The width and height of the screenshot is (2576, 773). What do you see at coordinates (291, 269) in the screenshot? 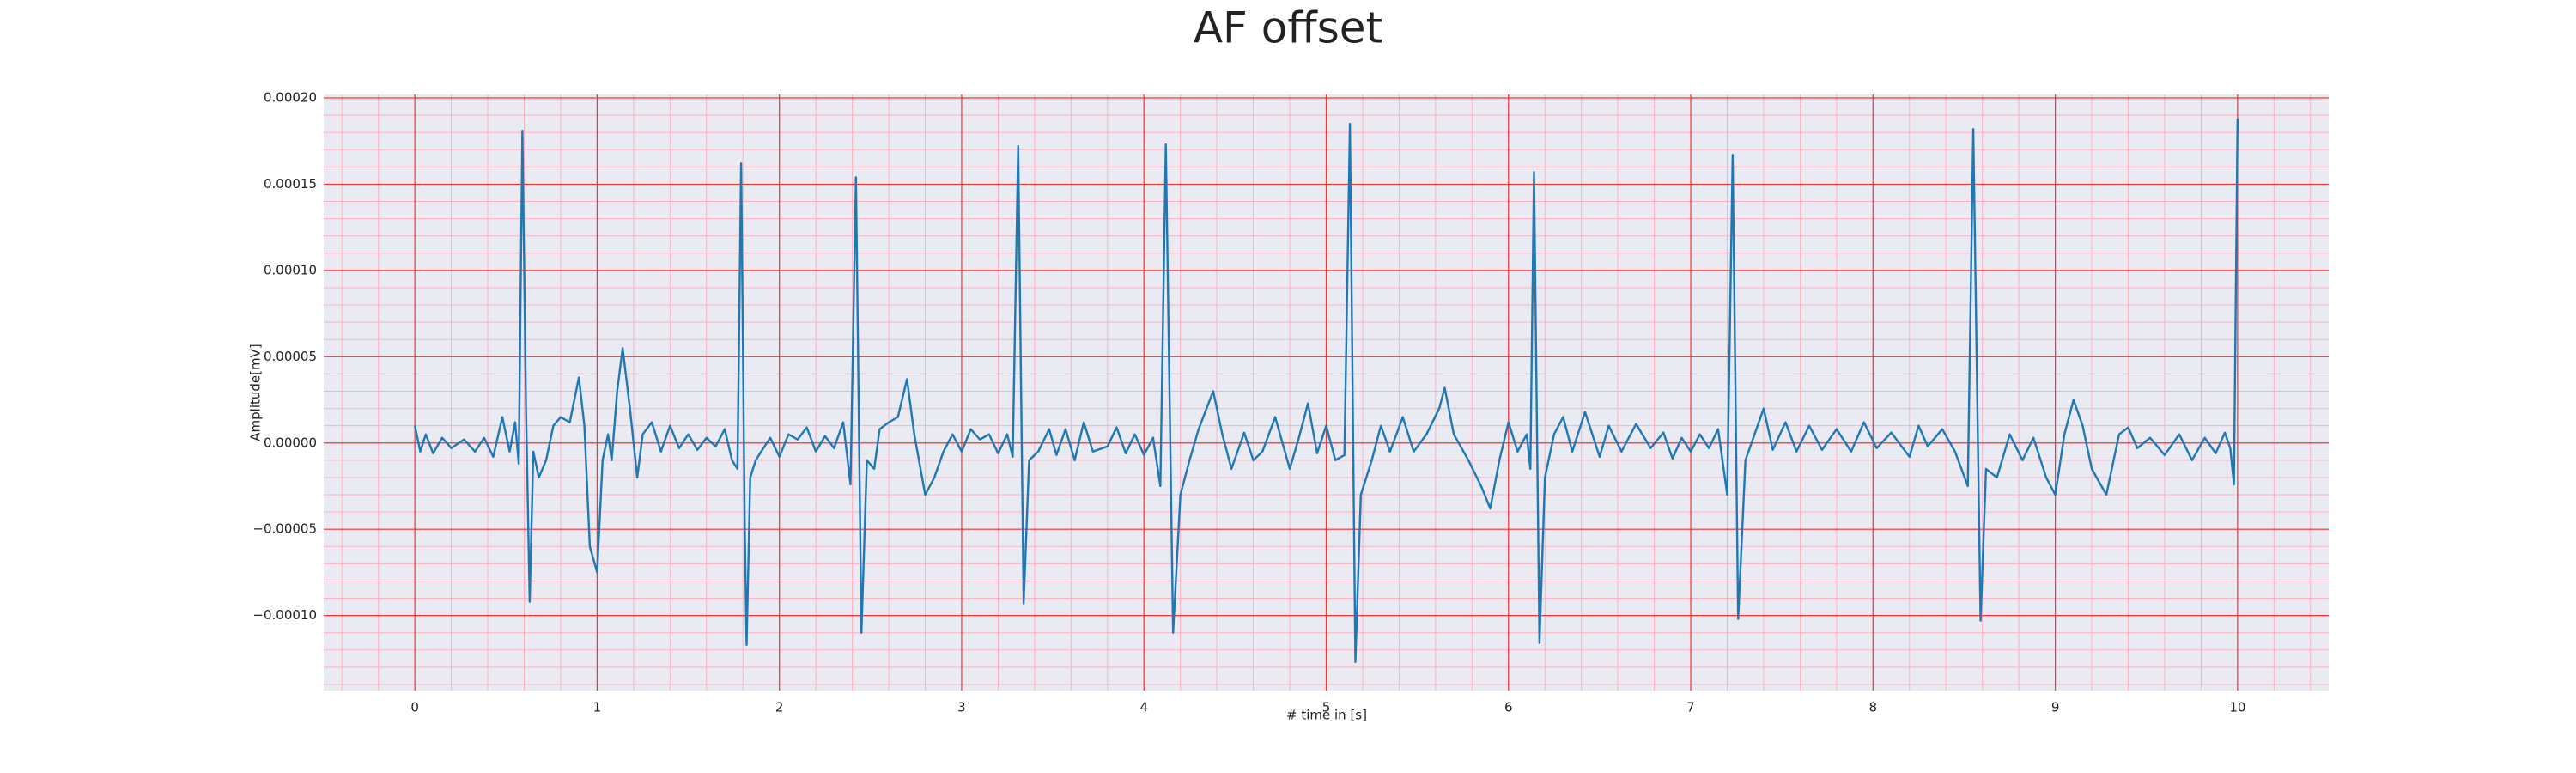
I see `y-tick-label: 0.00010` at bounding box center [291, 269].